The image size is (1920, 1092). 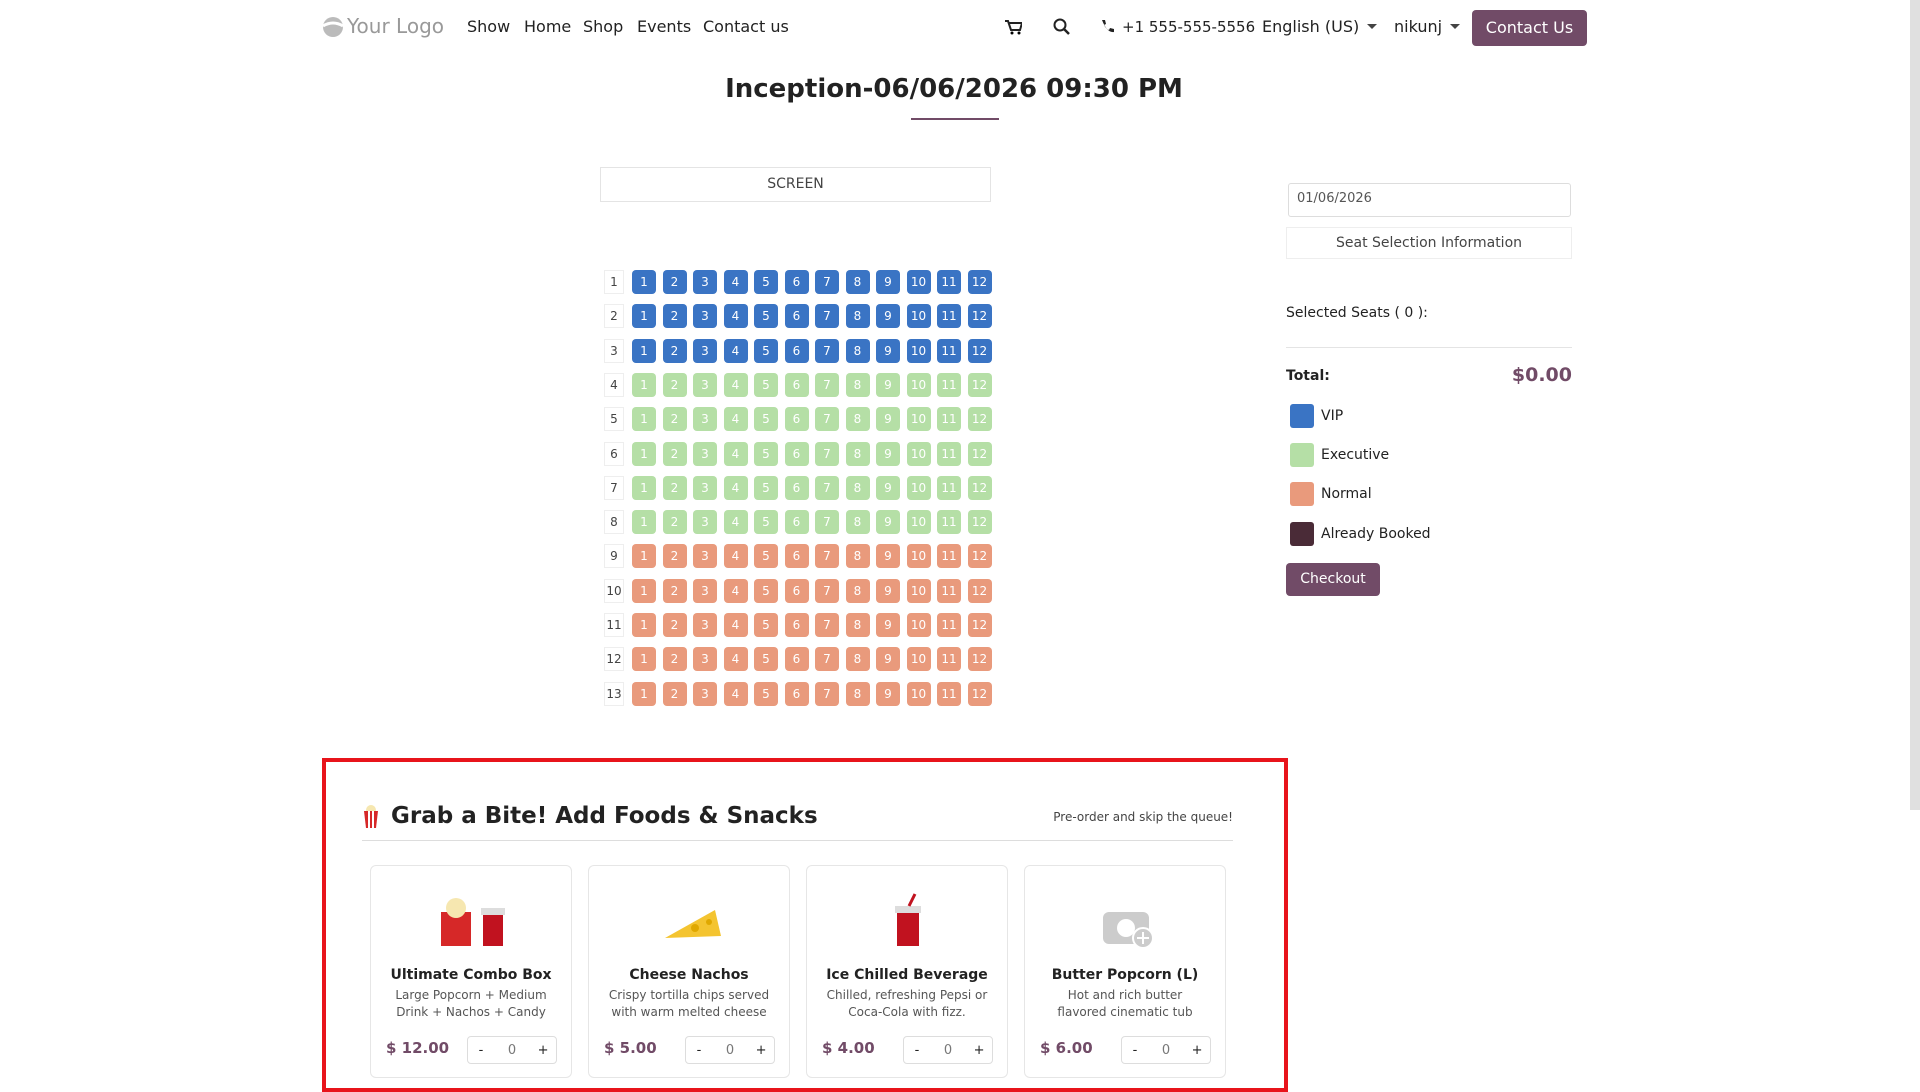 I want to click on cart-icon, so click(x=1013, y=27).